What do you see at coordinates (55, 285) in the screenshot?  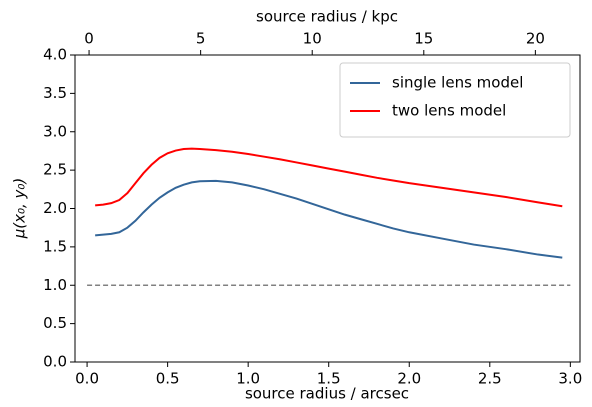 I see `y-tick-label: 1.0` at bounding box center [55, 285].